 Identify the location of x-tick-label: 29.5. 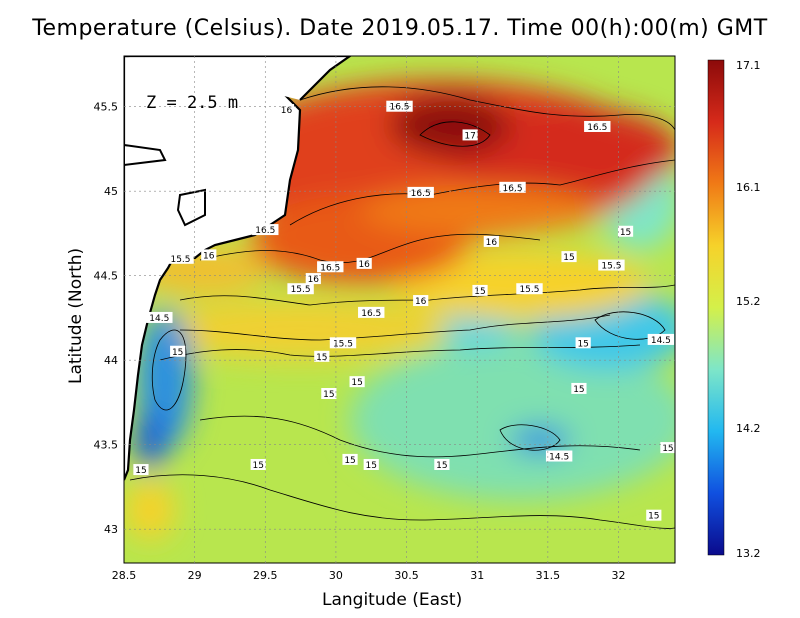
(265, 575).